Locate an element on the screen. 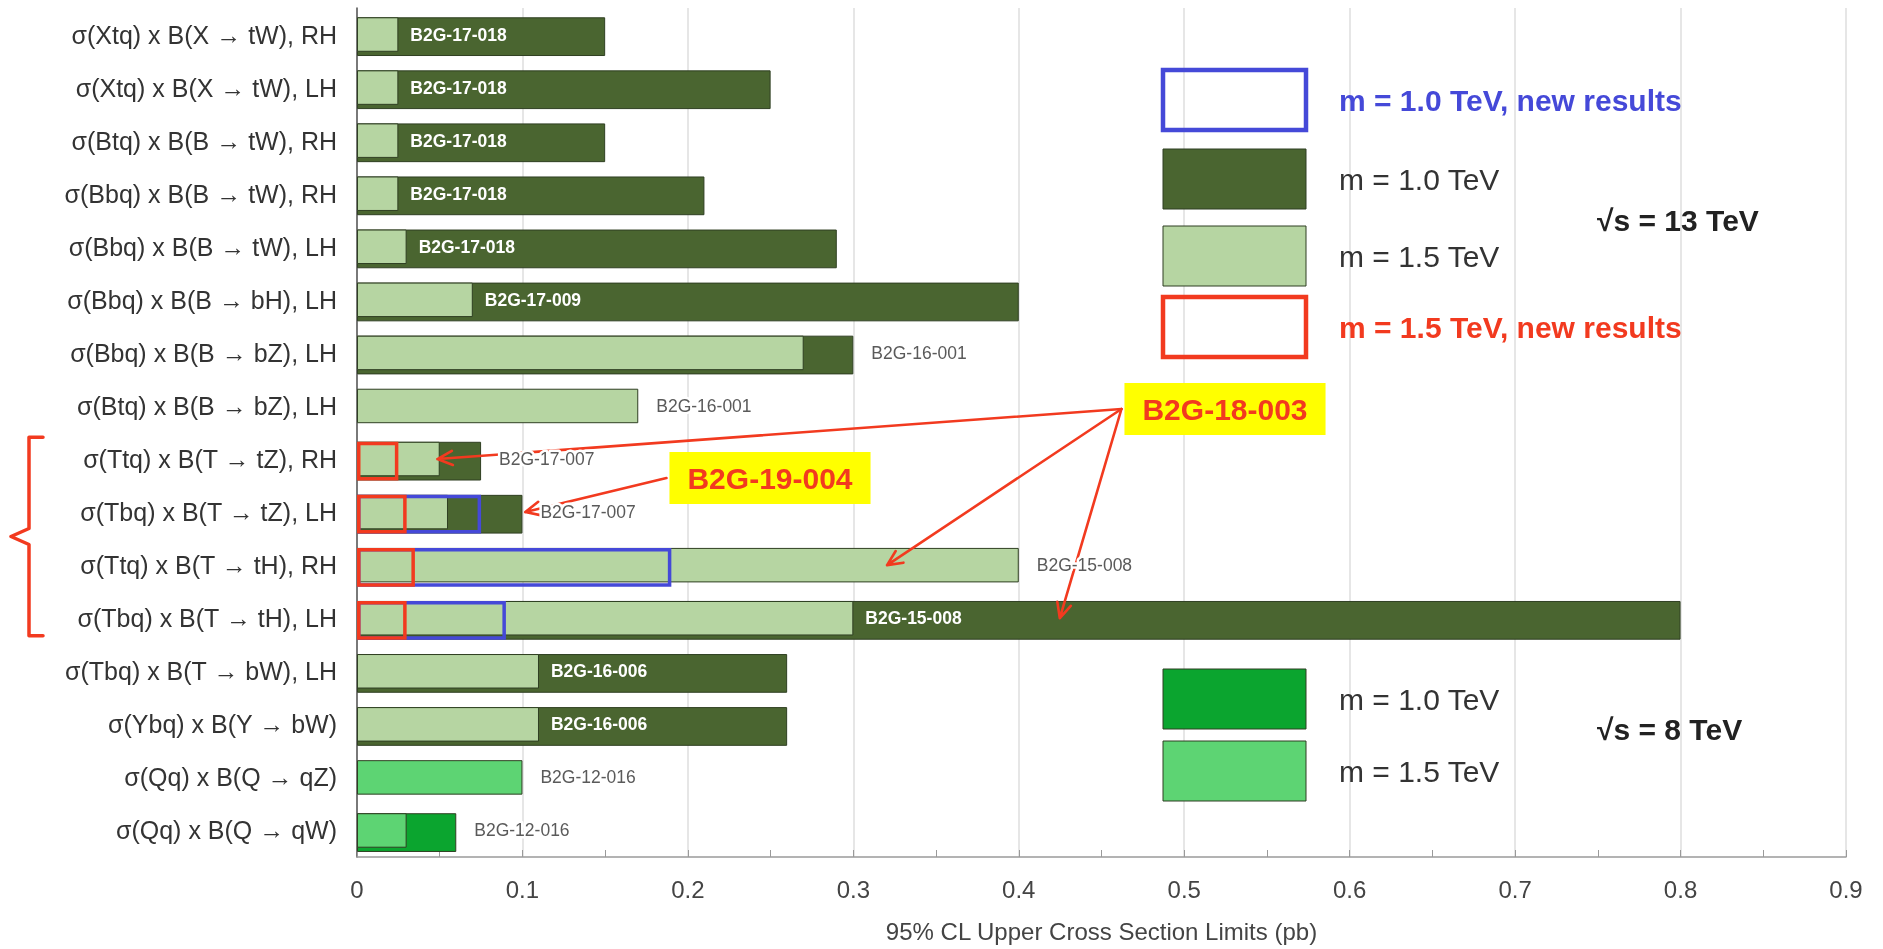  x-tick-label: 0.1 is located at coordinates (522, 889).